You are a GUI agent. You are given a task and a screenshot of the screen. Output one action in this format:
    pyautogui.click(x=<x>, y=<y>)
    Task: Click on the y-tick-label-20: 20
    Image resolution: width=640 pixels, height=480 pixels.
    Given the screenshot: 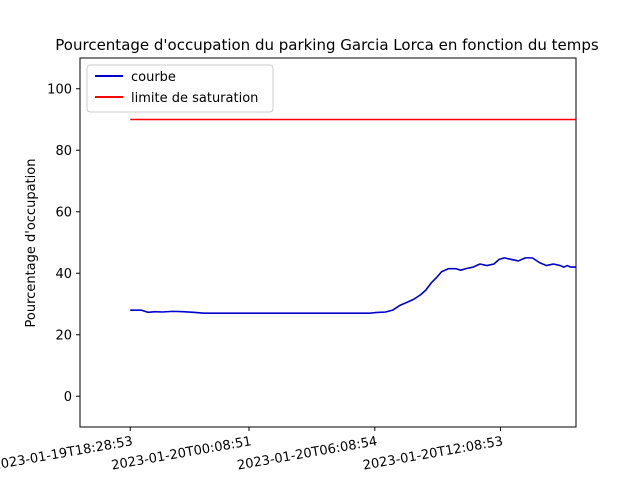 What is the action you would take?
    pyautogui.click(x=63, y=335)
    